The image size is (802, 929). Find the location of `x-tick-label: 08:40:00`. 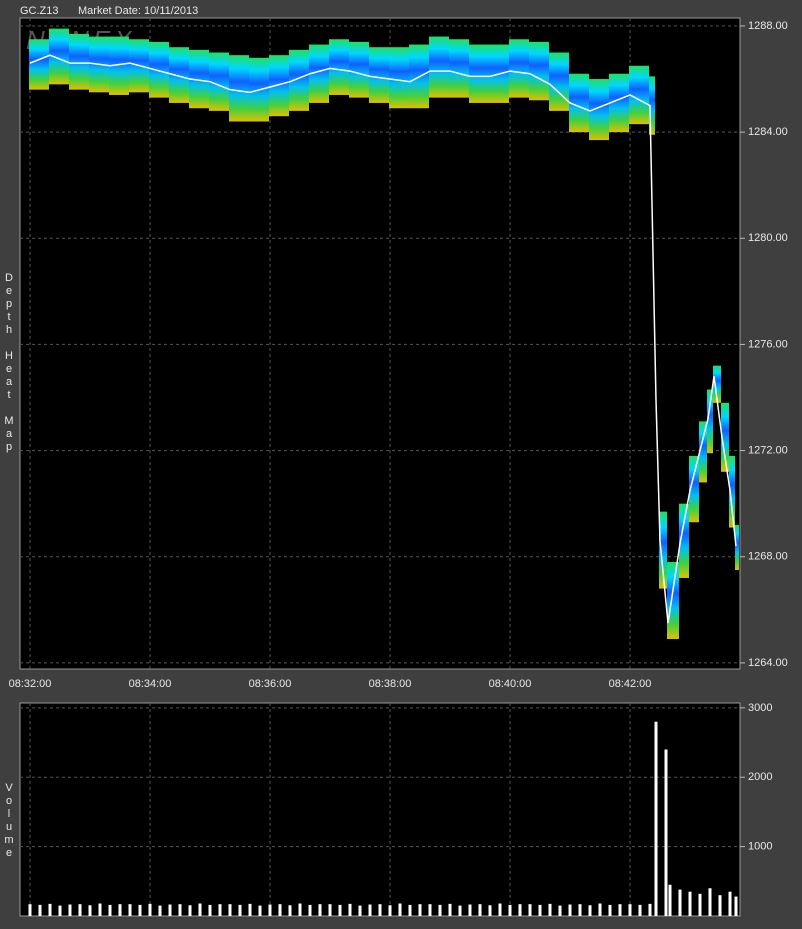

x-tick-label: 08:40:00 is located at coordinates (510, 684).